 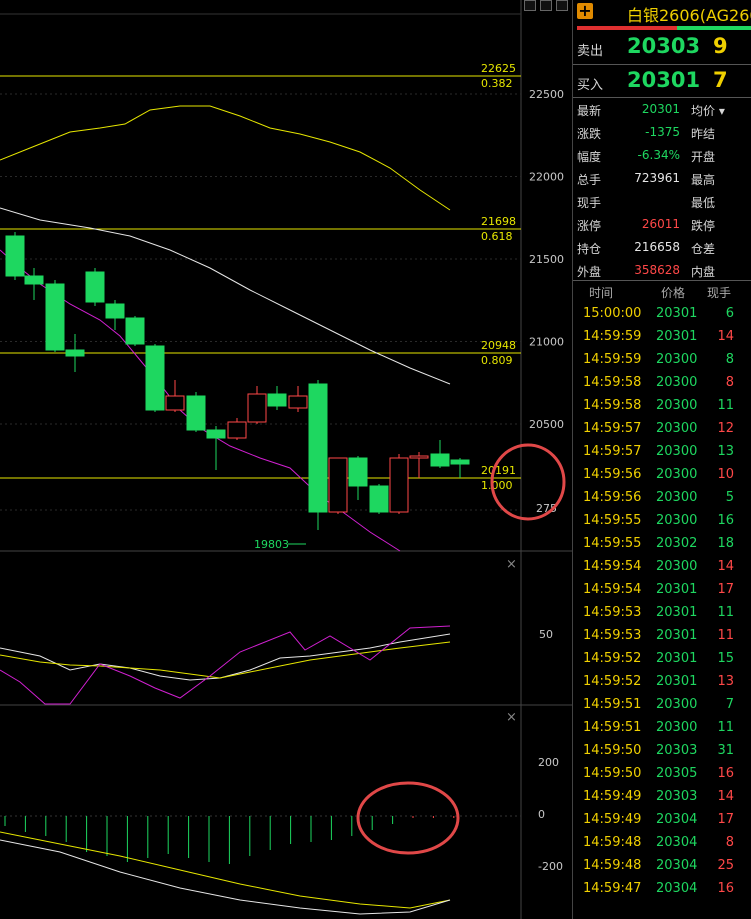 I want to click on tick-row: 14:59:51 20300 11, so click(x=662, y=728).